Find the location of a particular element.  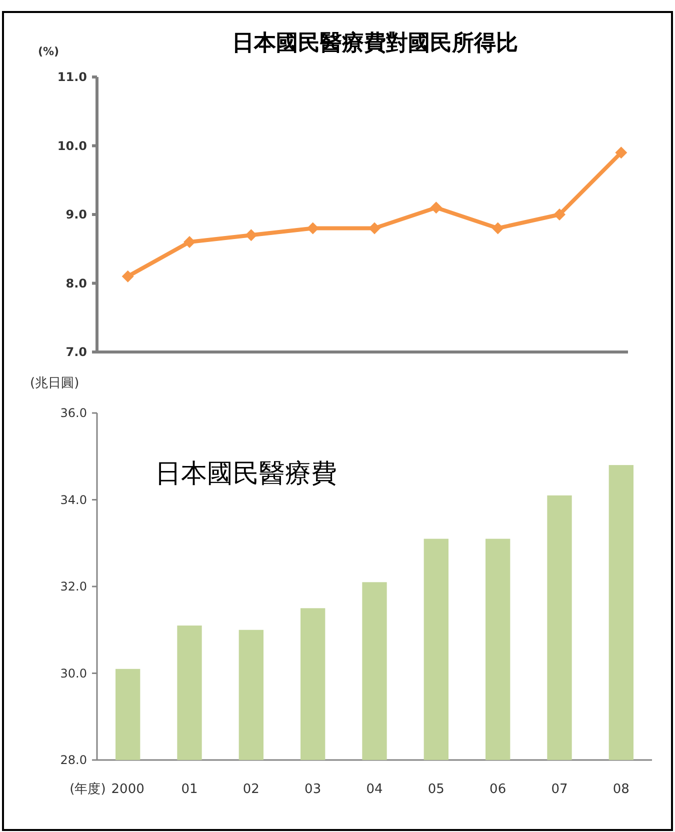

y-tick-label: 32.0 is located at coordinates (73, 587).